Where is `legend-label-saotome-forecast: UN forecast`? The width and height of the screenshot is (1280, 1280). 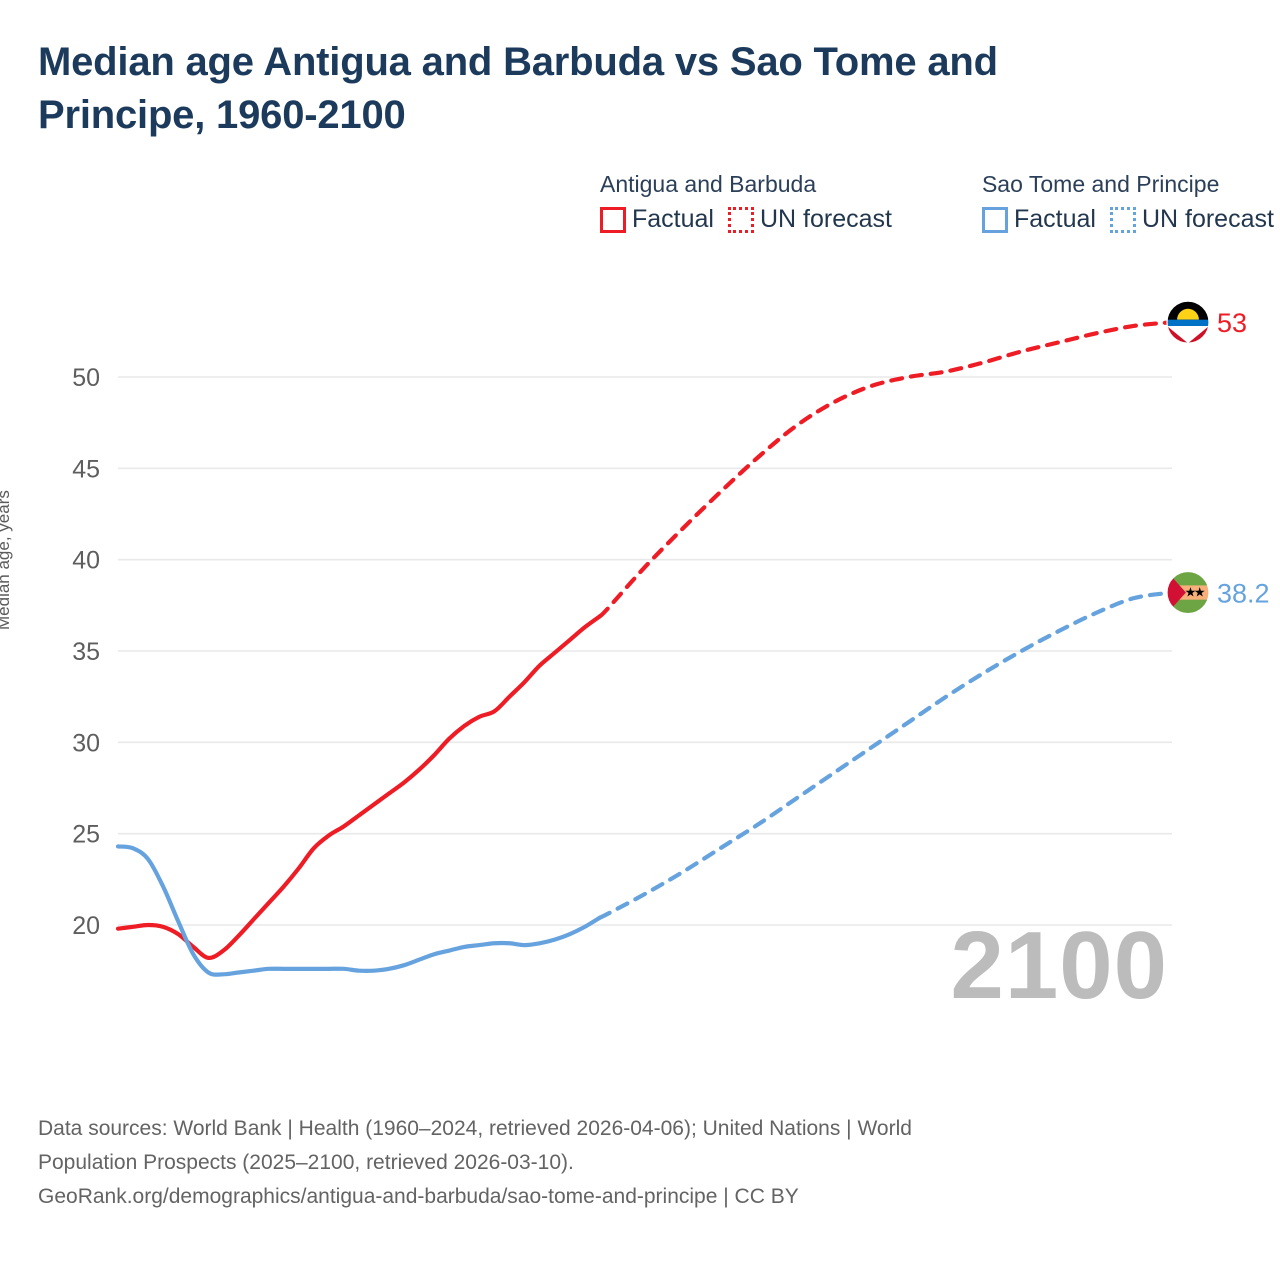
legend-label-saotome-forecast: UN forecast is located at coordinates (1207, 219).